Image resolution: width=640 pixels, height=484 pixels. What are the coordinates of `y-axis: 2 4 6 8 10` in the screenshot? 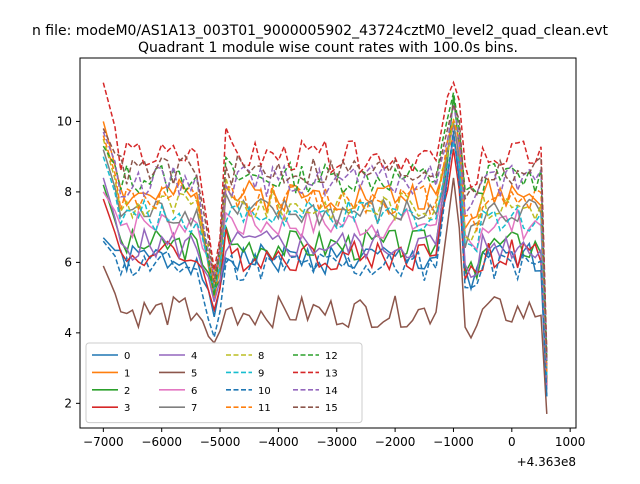 It's located at (68, 262).